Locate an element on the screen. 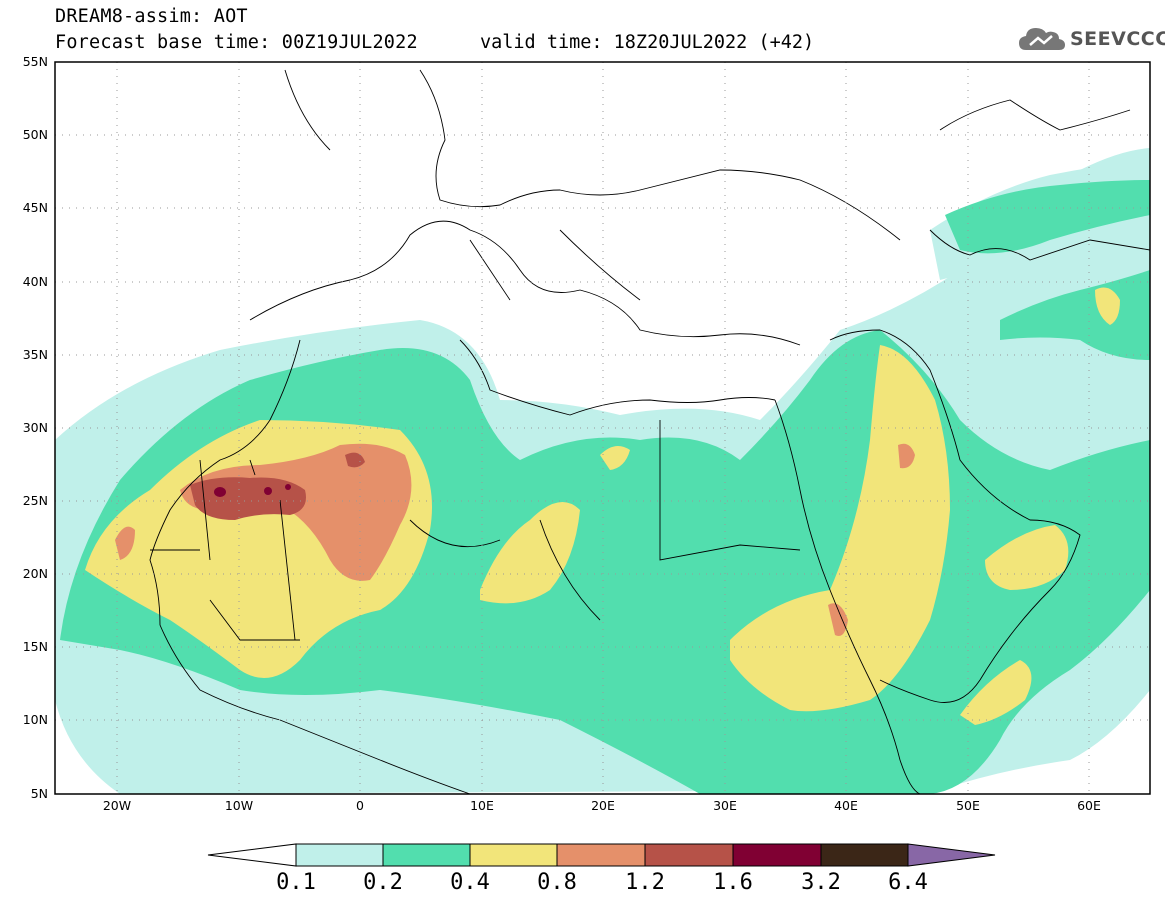 The width and height of the screenshot is (1165, 905). colorbar-label: 0.4 is located at coordinates (470, 882).